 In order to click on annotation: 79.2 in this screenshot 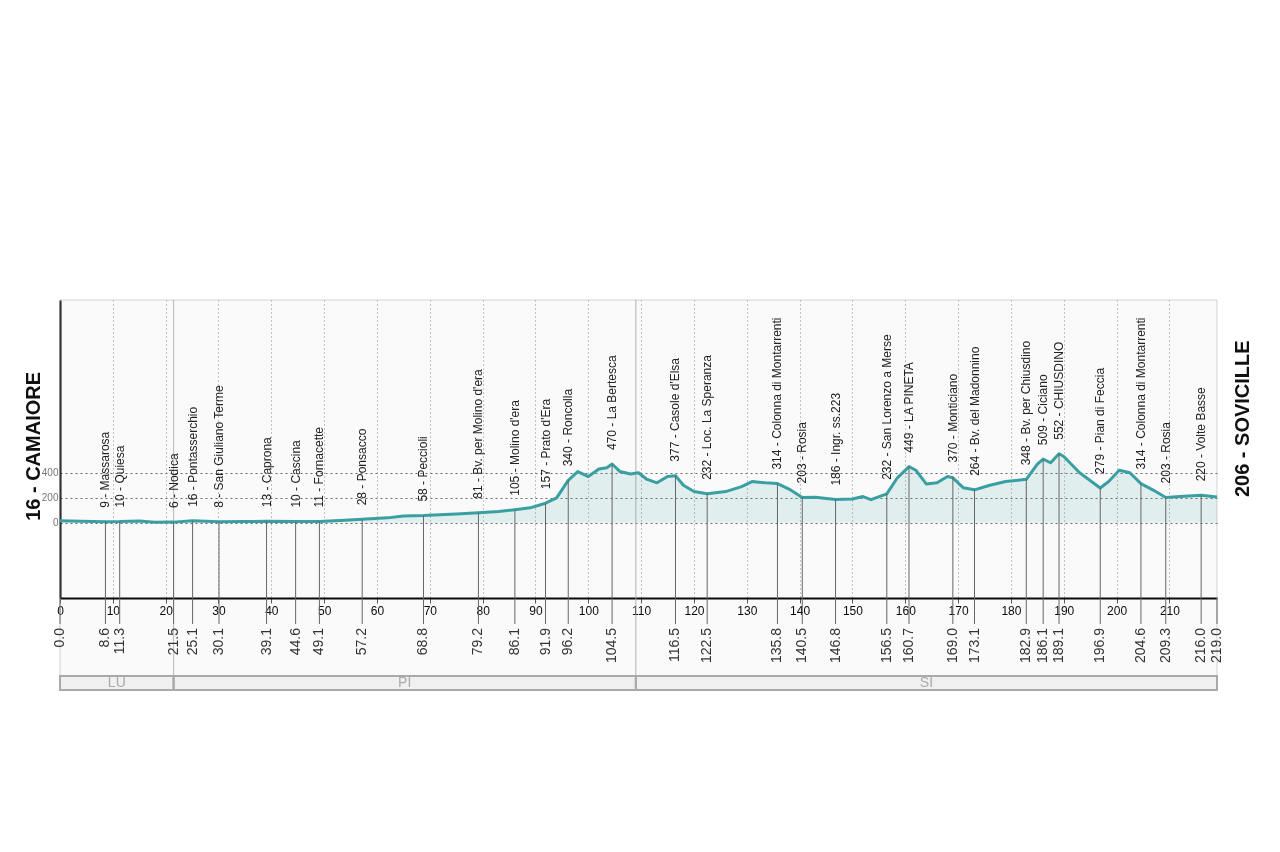, I will do `click(477, 641)`.